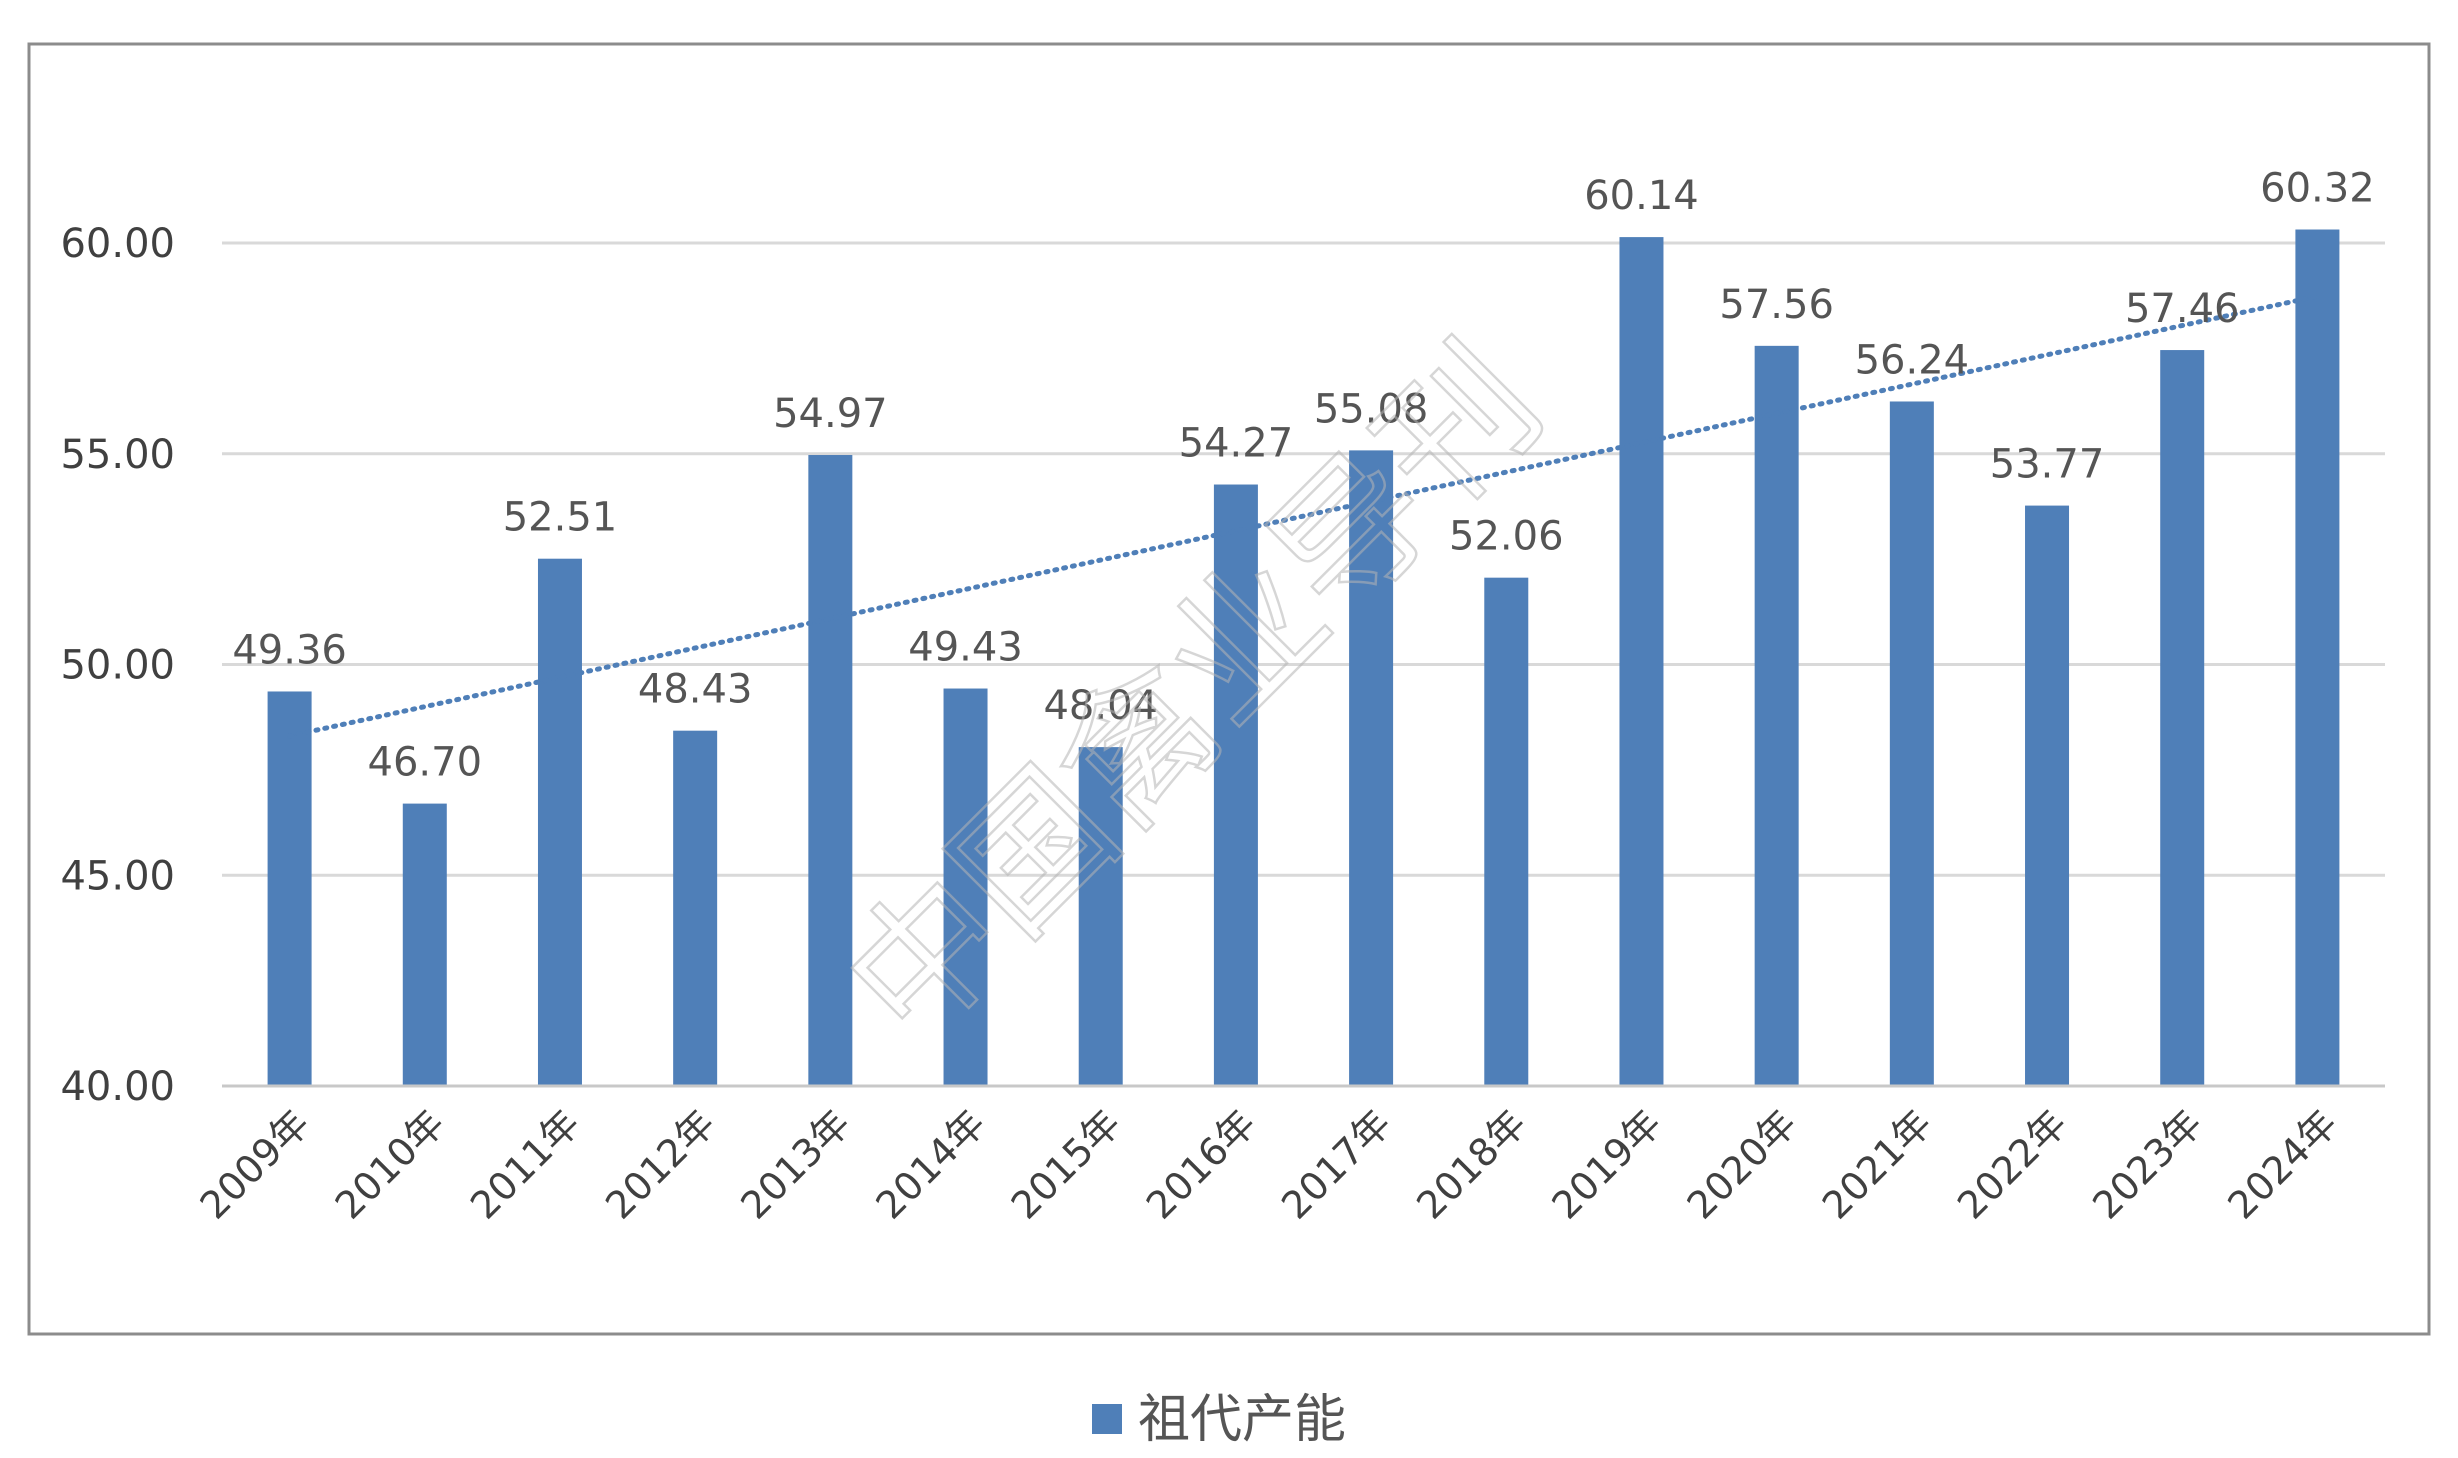 The height and width of the screenshot is (1458, 2458). Describe the element at coordinates (289, 650) in the screenshot. I see `data-label: 49.36` at that location.